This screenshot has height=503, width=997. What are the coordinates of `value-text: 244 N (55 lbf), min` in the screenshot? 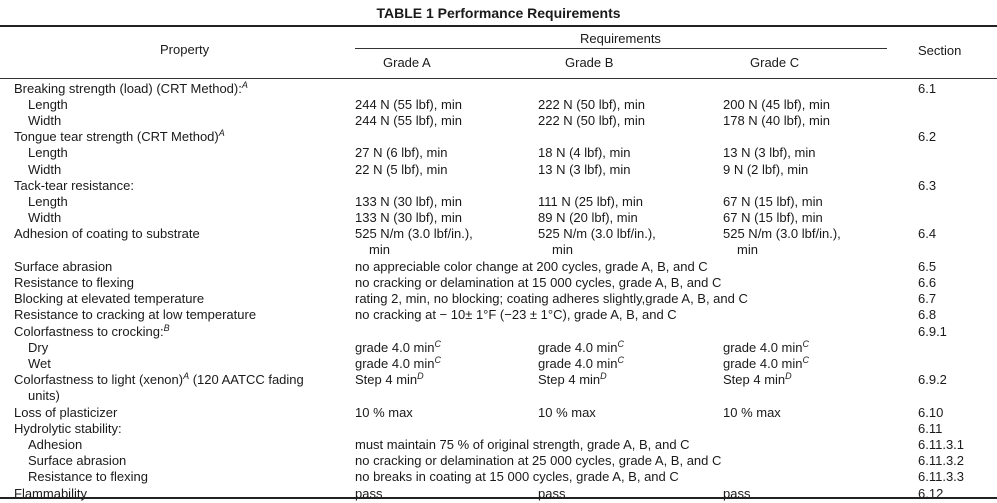 It's located at (408, 120).